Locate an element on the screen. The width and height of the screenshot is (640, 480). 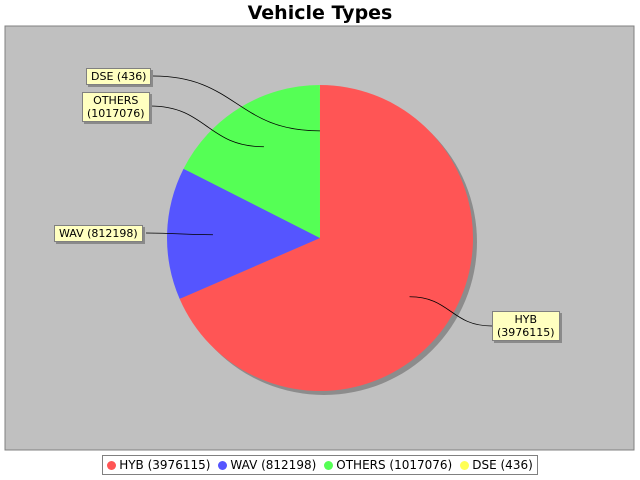
pie-slice-others is located at coordinates (251, 161).